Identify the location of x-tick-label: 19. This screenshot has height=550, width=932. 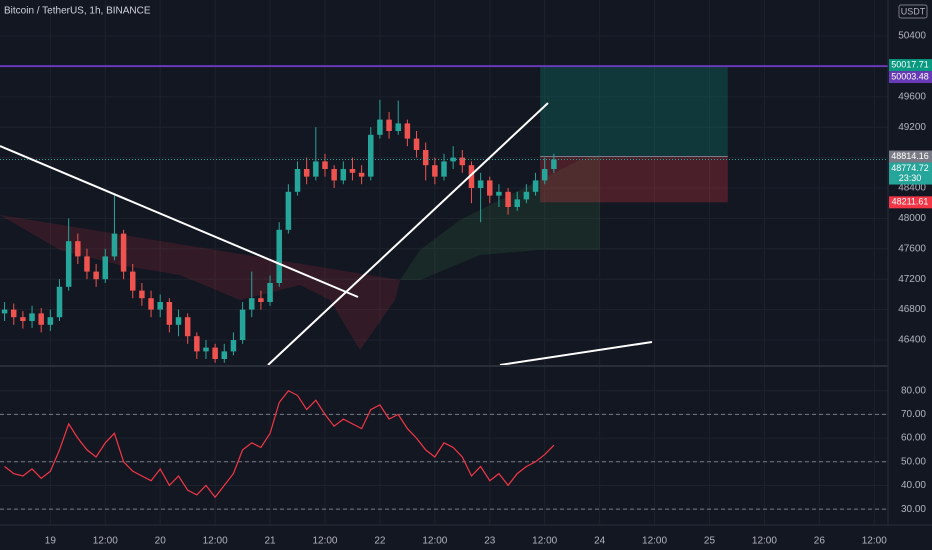
(51, 541).